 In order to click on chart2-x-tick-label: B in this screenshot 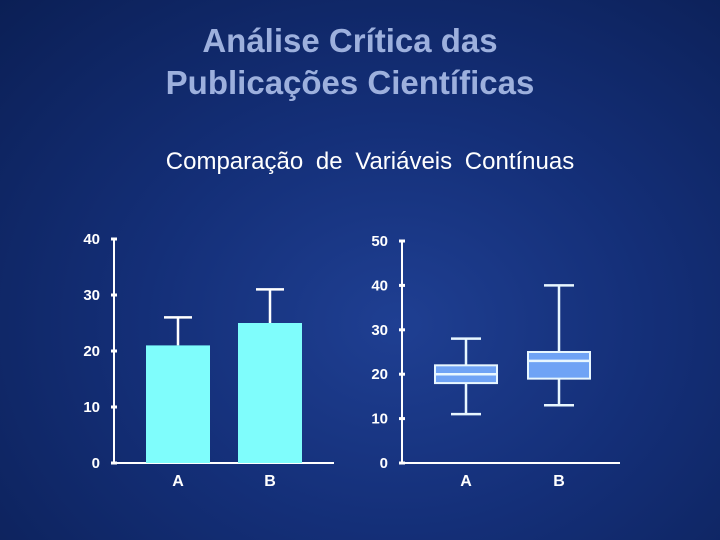, I will do `click(559, 481)`.